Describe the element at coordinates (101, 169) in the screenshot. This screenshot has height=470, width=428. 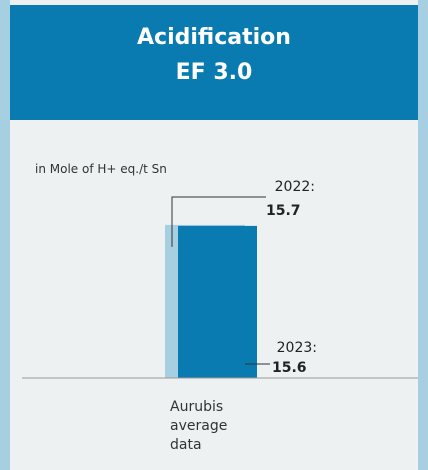
I see `unit-label: in Mole of H+ eq./t Sn` at that location.